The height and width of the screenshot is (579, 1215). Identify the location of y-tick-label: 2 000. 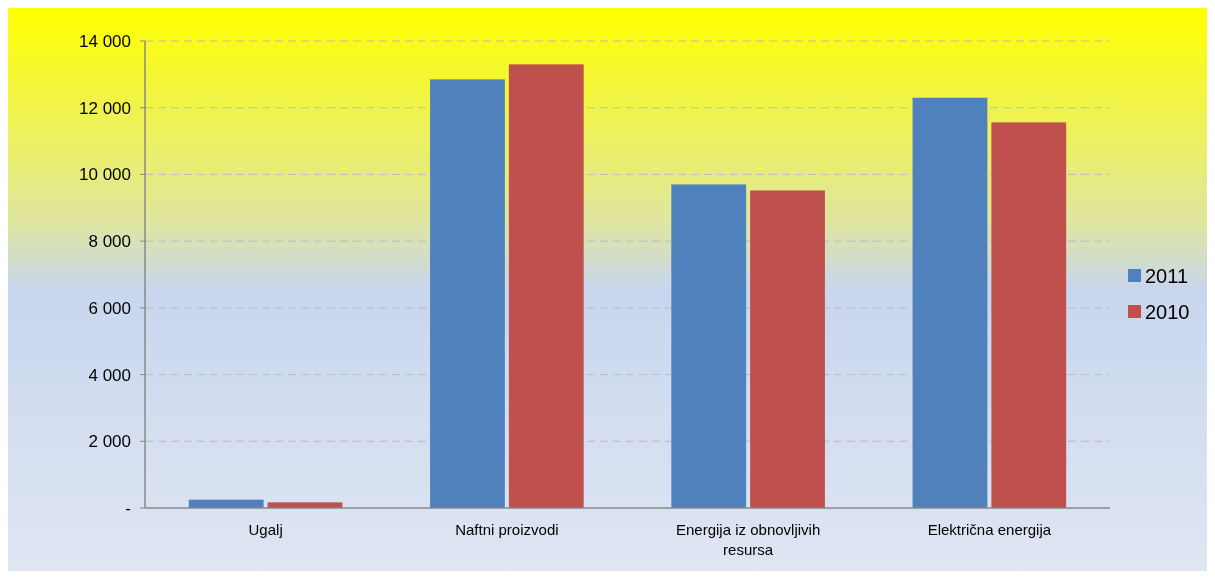
(109, 442).